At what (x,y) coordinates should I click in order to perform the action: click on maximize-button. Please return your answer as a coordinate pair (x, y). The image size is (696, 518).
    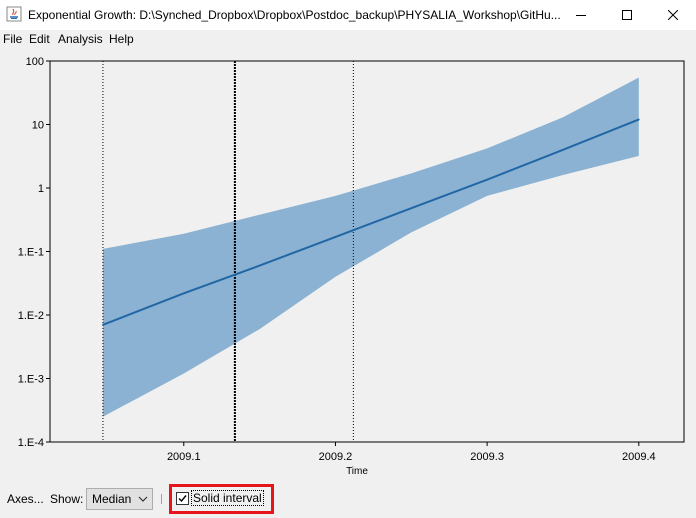
    Looking at the image, I should click on (627, 15).